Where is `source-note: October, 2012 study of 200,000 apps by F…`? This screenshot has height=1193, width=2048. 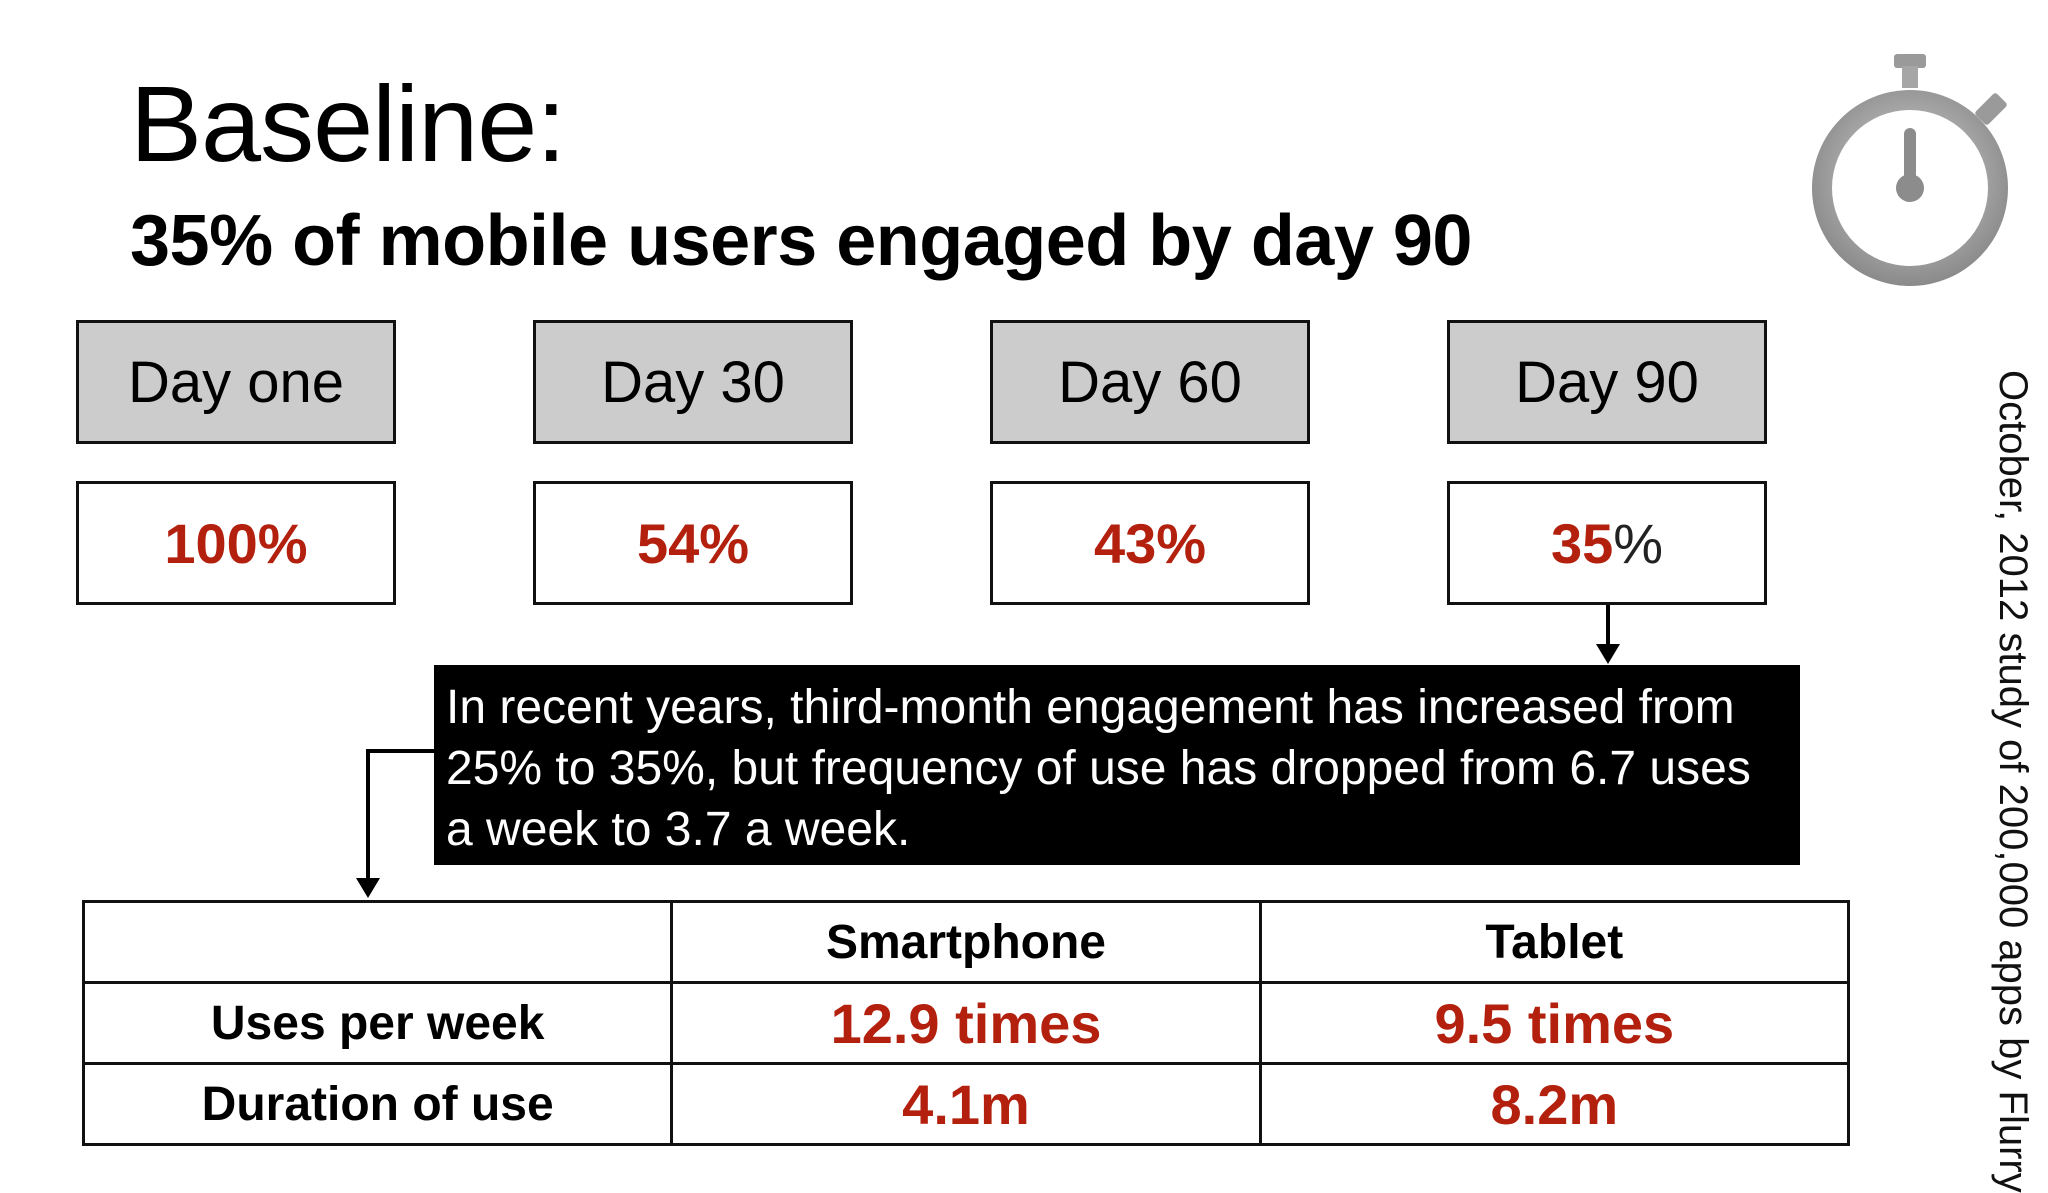
source-note: October, 2012 study of 200,000 apps by F… is located at coordinates (2013, 781).